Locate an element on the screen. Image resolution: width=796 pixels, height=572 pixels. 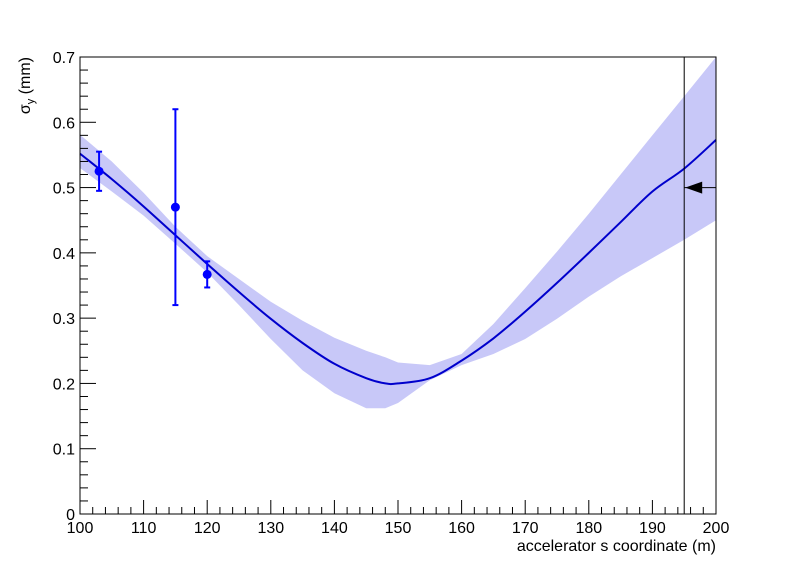
x-tick-label: 100 is located at coordinates (80, 528).